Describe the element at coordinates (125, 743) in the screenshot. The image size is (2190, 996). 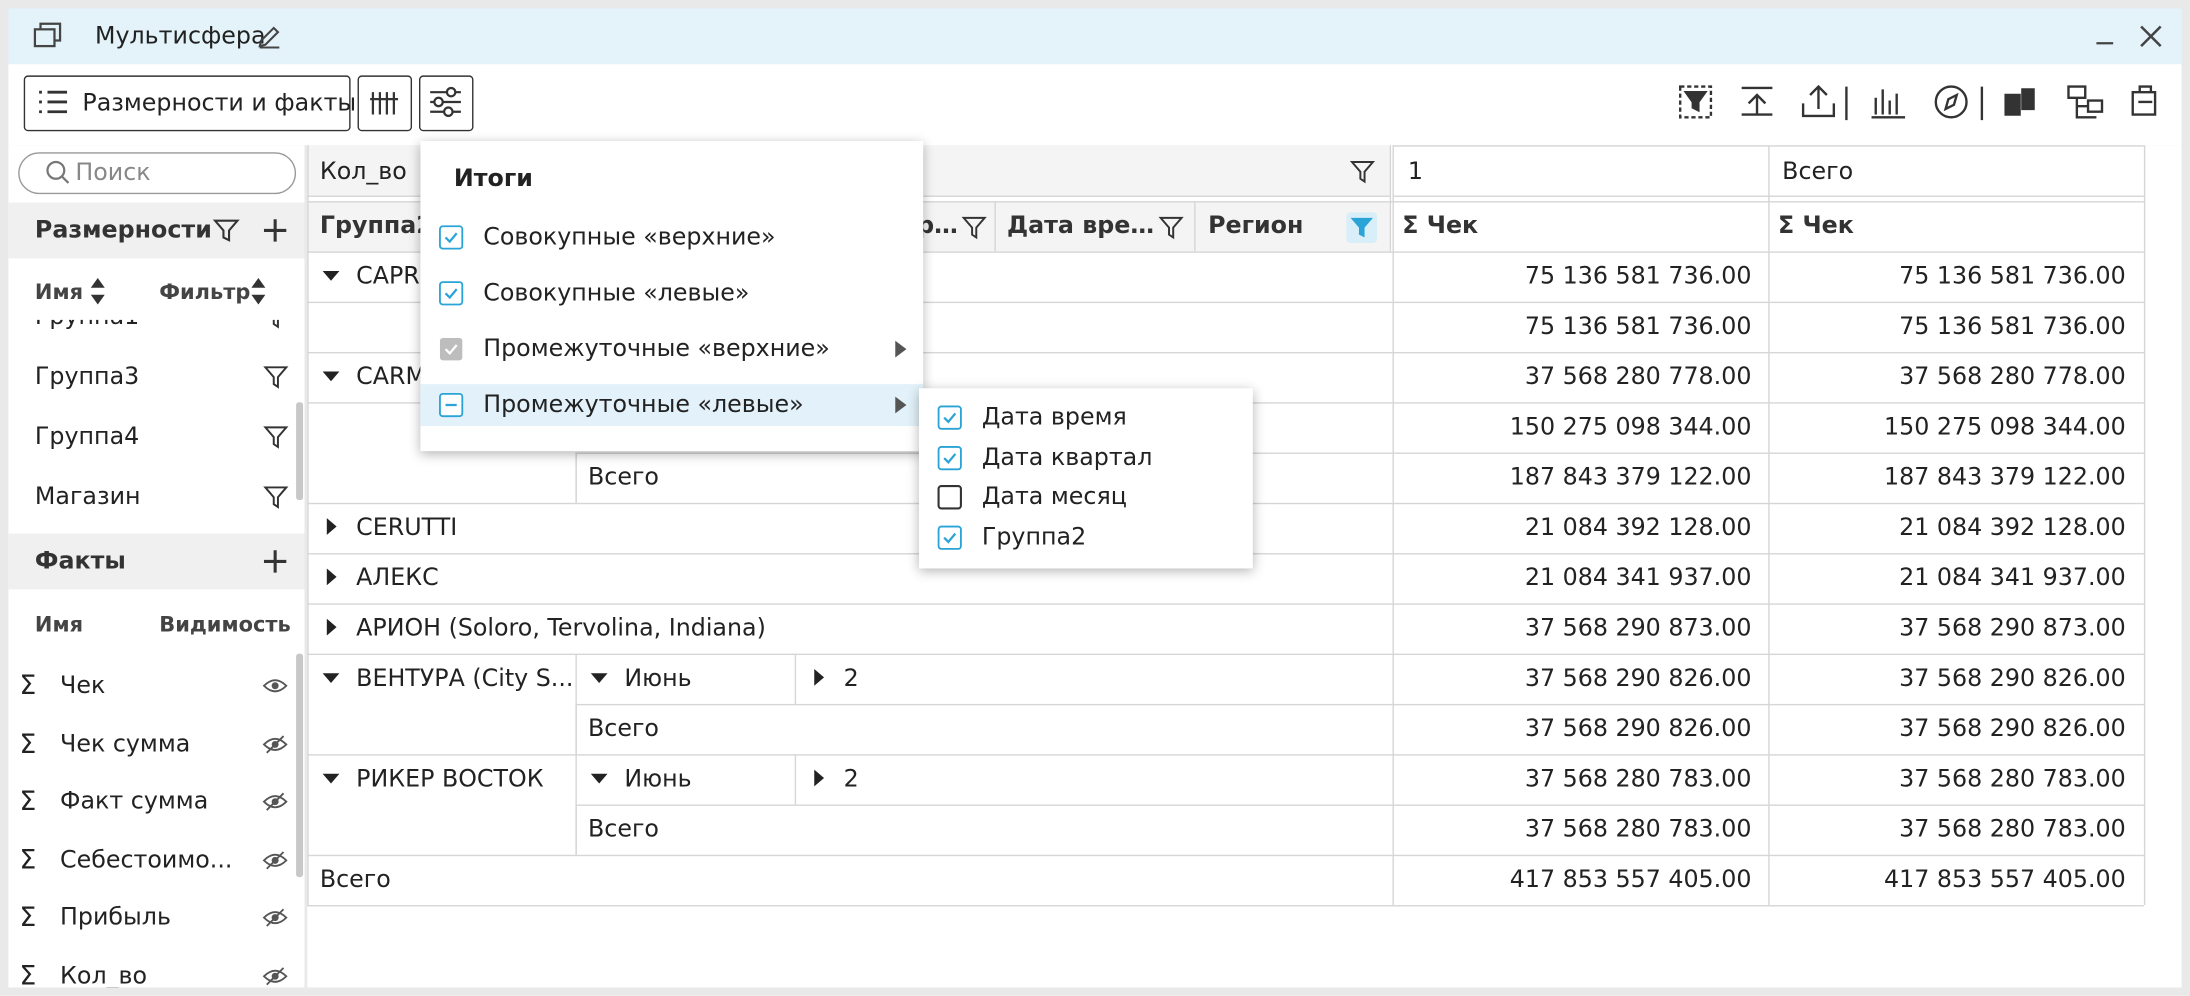
I see `fact-item: Чек сумма` at that location.